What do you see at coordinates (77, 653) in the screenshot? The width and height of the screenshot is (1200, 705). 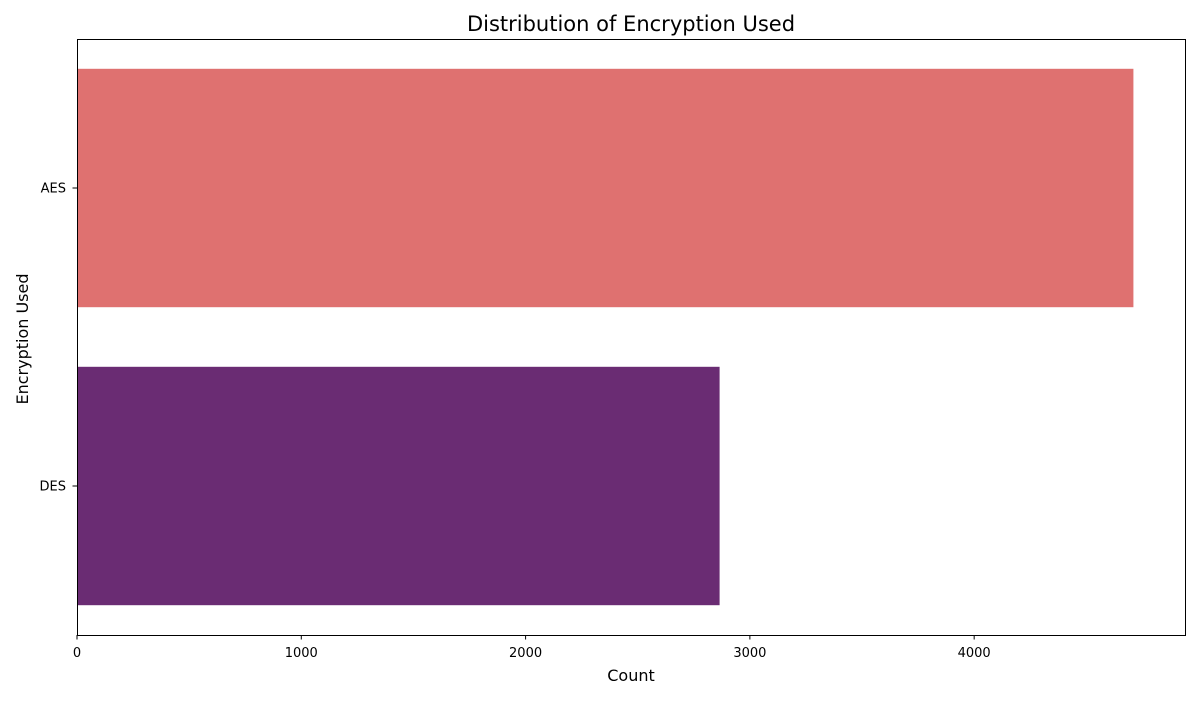 I see `x-tick-label: 0` at bounding box center [77, 653].